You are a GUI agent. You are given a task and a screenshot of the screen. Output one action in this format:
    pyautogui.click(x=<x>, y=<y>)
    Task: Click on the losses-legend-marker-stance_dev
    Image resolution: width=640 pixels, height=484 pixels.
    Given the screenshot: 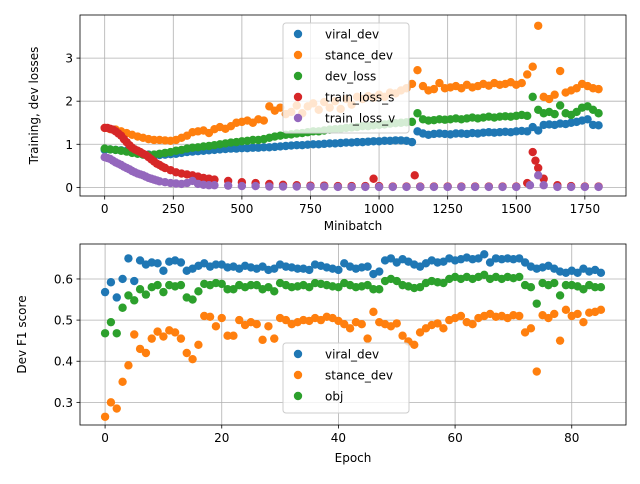 What is the action you would take?
    pyautogui.click(x=298, y=55)
    